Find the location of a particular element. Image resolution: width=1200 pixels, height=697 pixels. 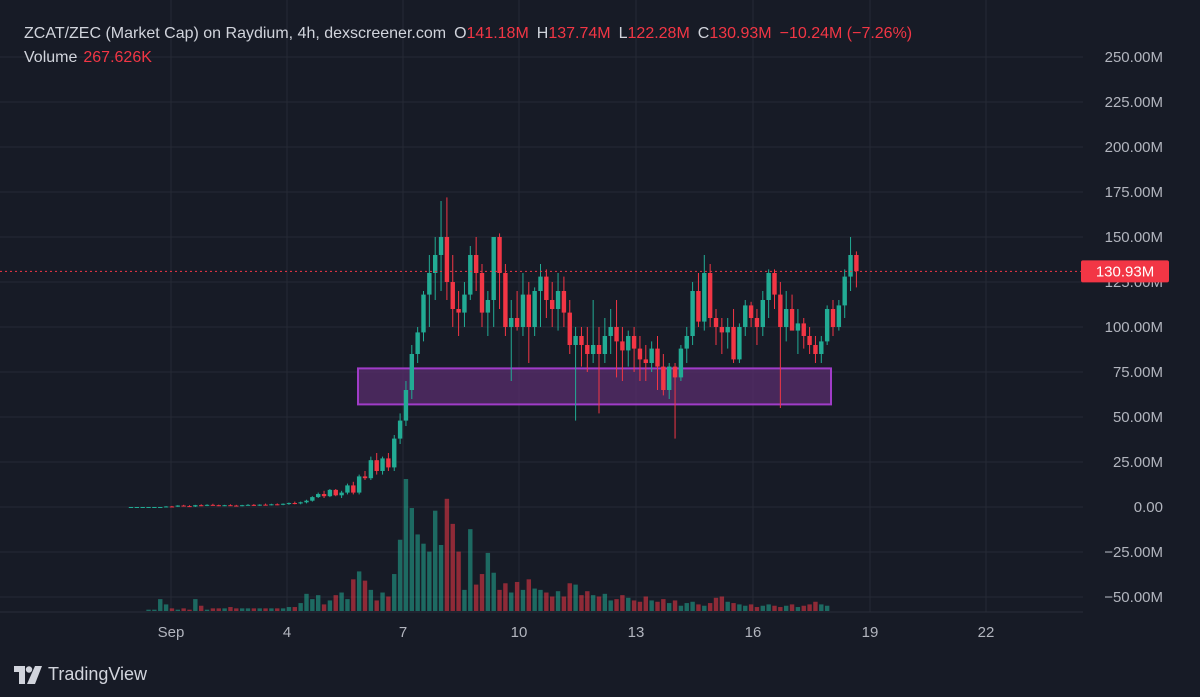

x-axis: Sep 4 7 10 13 16 19 22 is located at coordinates (576, 632).